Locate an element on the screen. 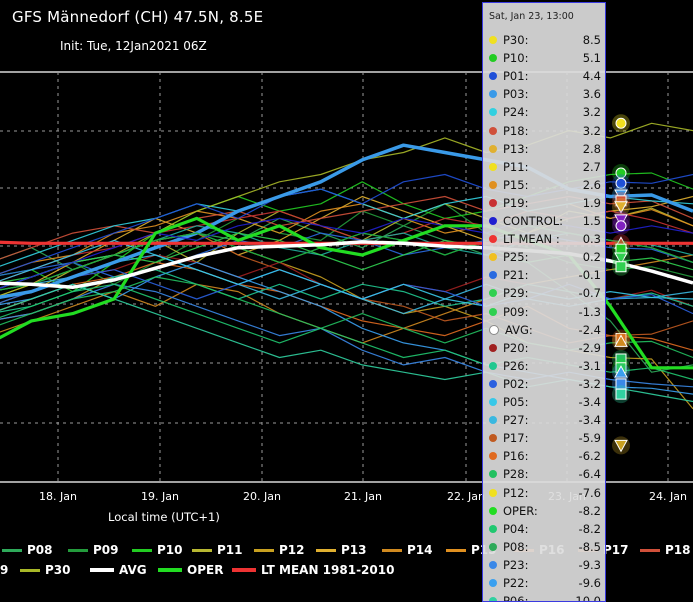  tooltip-row: P17: -5.9 is located at coordinates (545, 438).